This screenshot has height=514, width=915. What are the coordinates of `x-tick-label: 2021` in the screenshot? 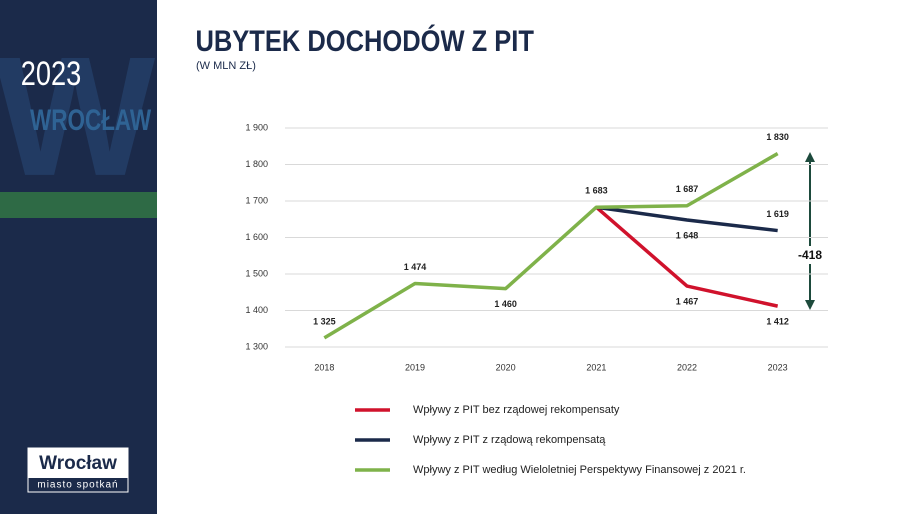 It's located at (596, 367).